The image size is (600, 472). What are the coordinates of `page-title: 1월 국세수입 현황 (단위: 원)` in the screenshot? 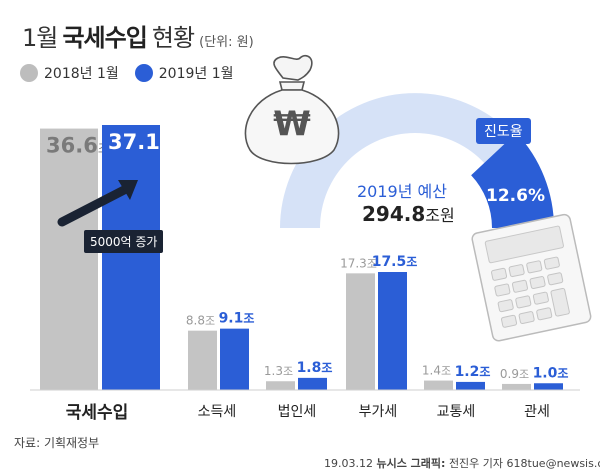 It's located at (138, 35).